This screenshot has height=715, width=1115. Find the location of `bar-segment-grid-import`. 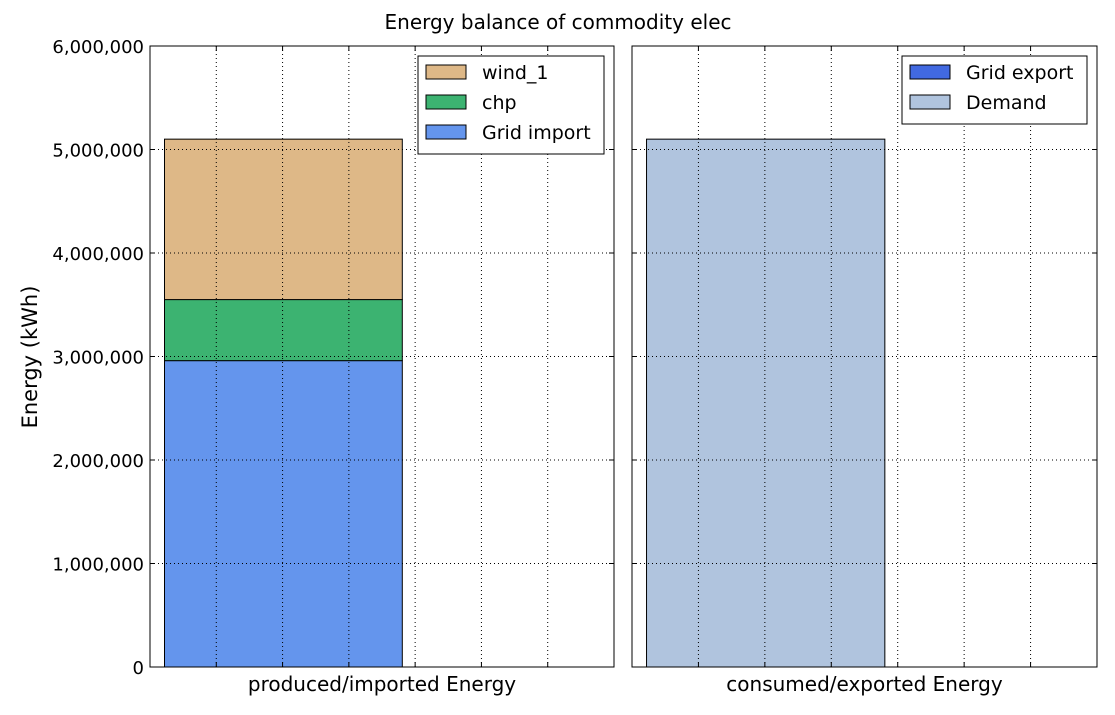

bar-segment-grid-import is located at coordinates (283, 514).